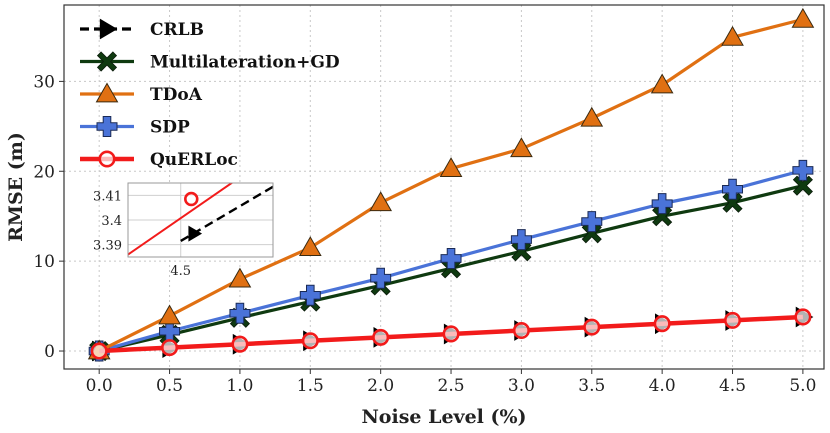 This screenshot has height=433, width=830. What do you see at coordinates (180, 271) in the screenshot?
I see `inset-x-tick-label: 4.5` at bounding box center [180, 271].